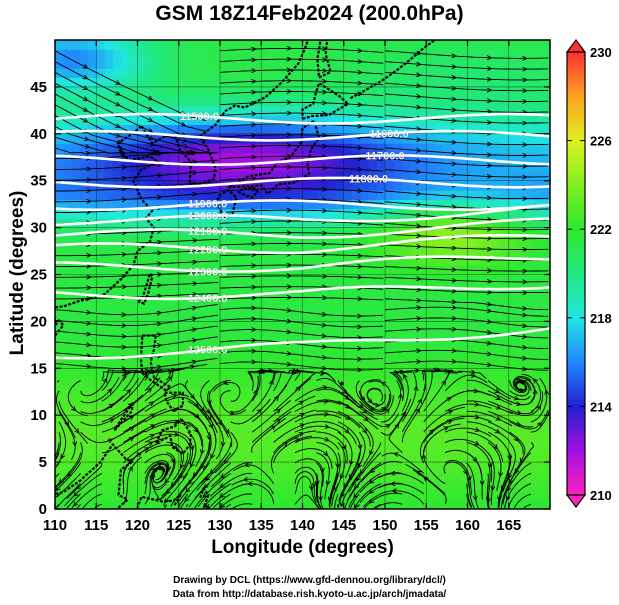 This screenshot has height=605, width=619. Describe the element at coordinates (137, 525) in the screenshot. I see `x-tick-label: 120` at that location.